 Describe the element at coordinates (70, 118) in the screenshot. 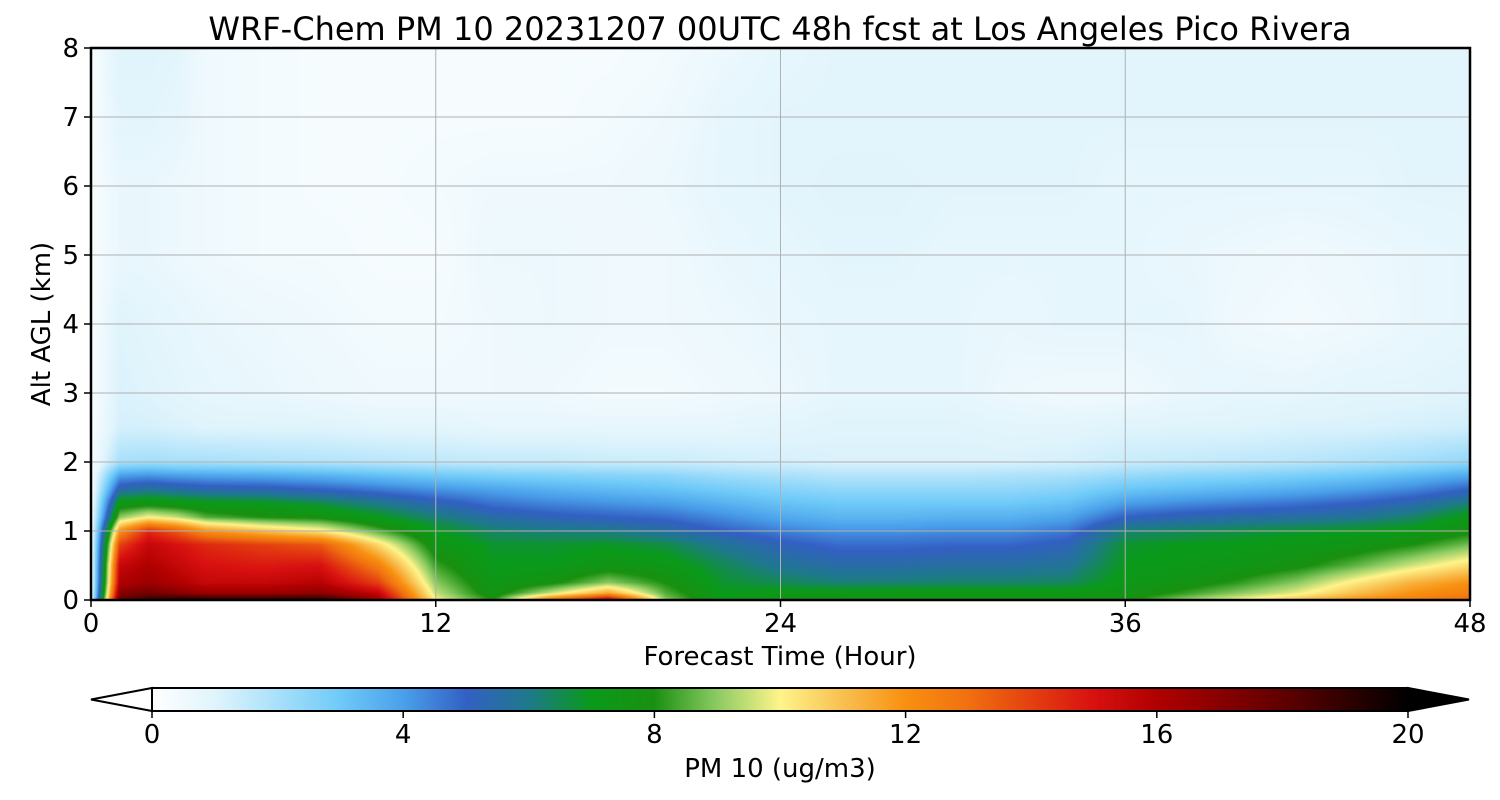

I see `y-tick-label: 7` at that location.